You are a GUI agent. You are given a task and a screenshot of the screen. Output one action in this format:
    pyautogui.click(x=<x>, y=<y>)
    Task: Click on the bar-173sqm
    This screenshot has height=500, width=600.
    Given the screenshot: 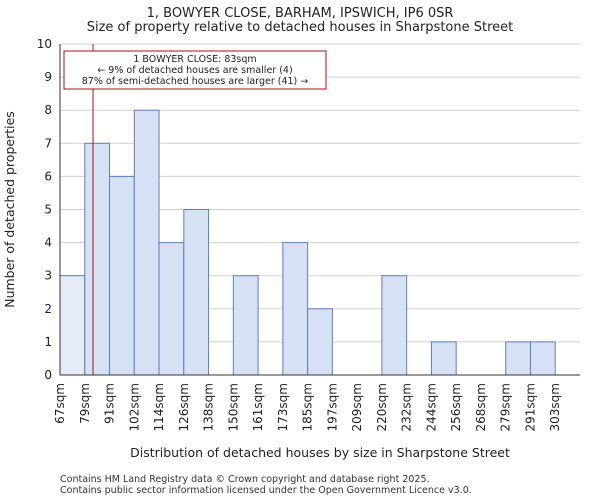 What is the action you would take?
    pyautogui.click(x=295, y=309)
    